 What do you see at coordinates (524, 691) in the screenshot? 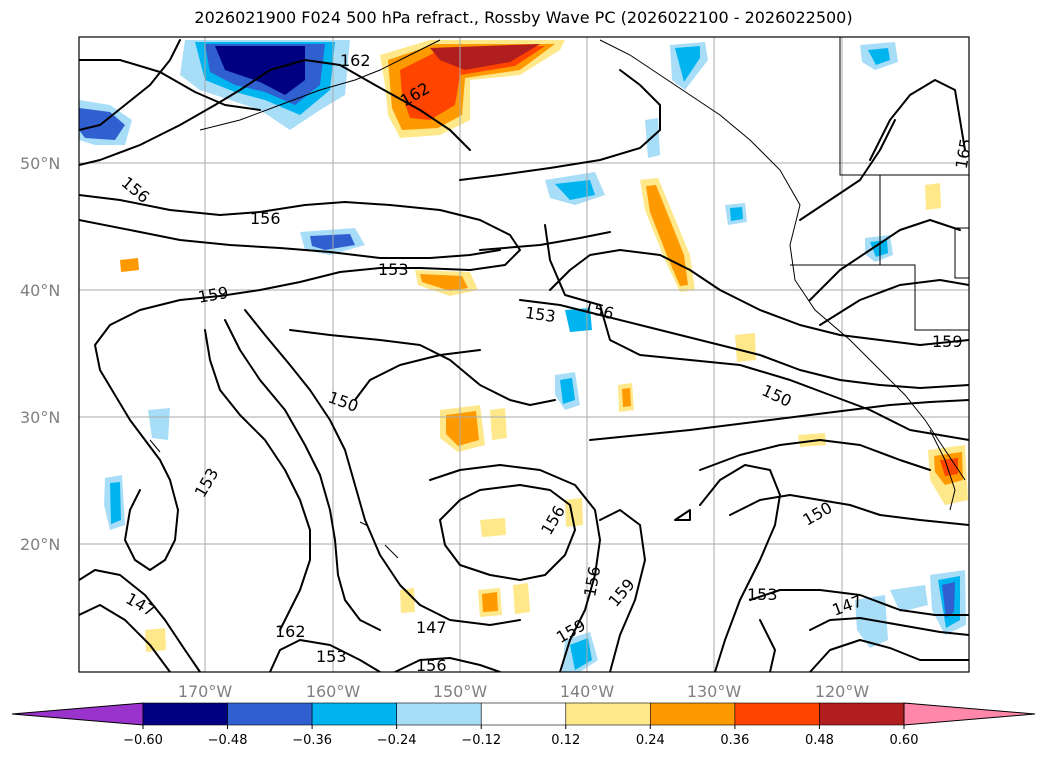
I see `longitude-labels: 170°W 160°W 150°W 140°W 130°W 120°W` at bounding box center [524, 691].